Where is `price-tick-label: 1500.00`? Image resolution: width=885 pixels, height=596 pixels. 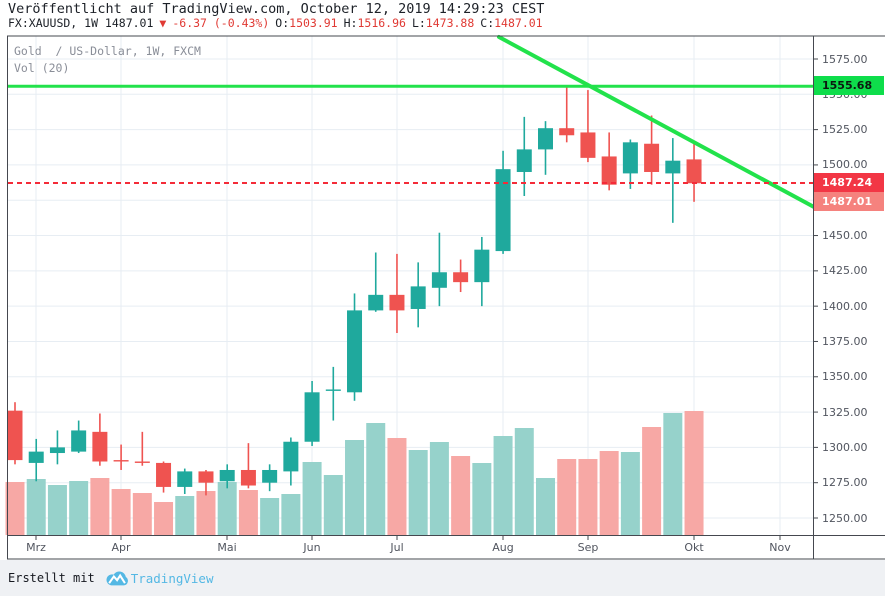
price-tick-label: 1500.00 is located at coordinates (845, 165).